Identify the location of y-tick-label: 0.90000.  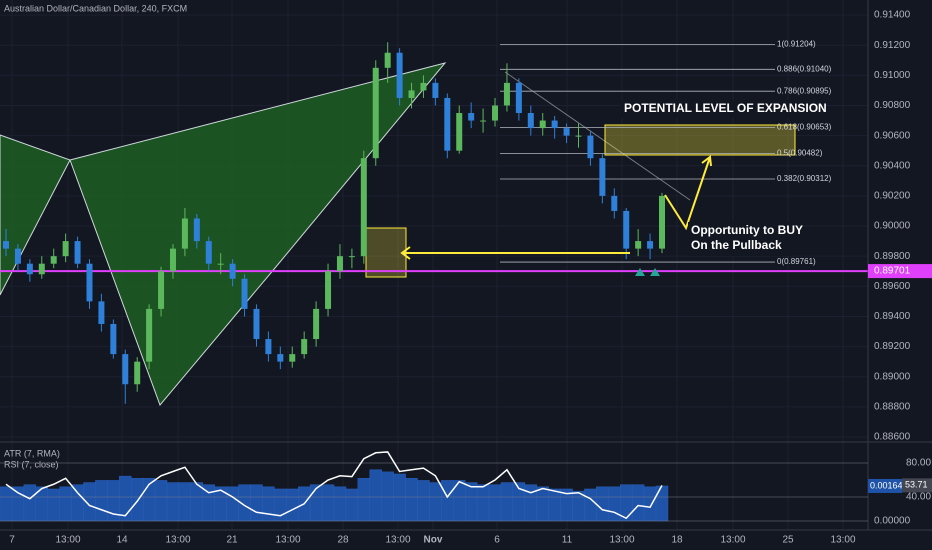
(892, 226).